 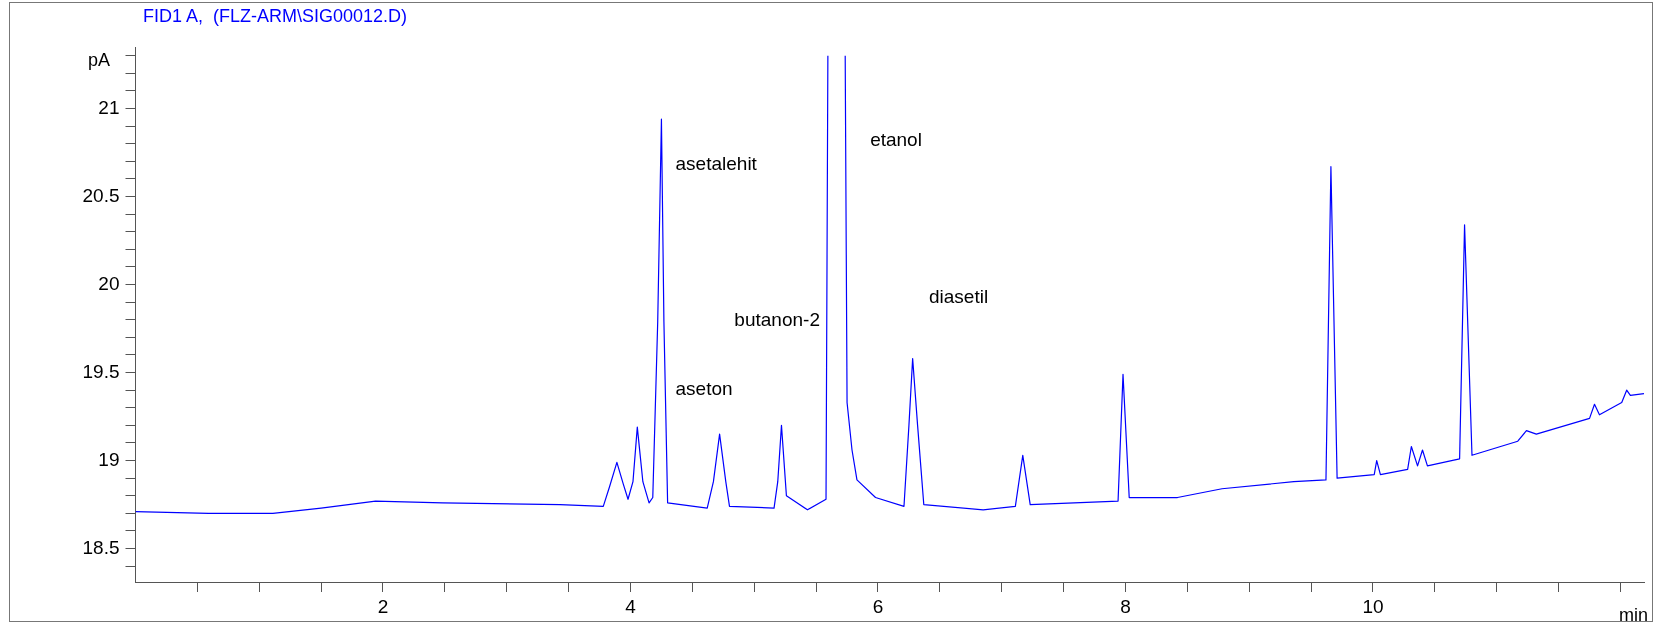 What do you see at coordinates (101, 547) in the screenshot?
I see `y-tick-label: 18.5` at bounding box center [101, 547].